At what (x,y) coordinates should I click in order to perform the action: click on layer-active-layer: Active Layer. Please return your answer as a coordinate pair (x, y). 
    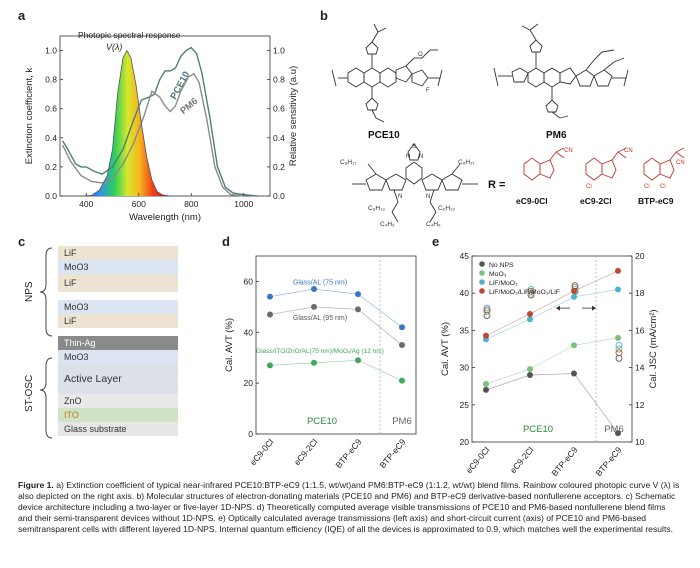
    Looking at the image, I should click on (118, 379).